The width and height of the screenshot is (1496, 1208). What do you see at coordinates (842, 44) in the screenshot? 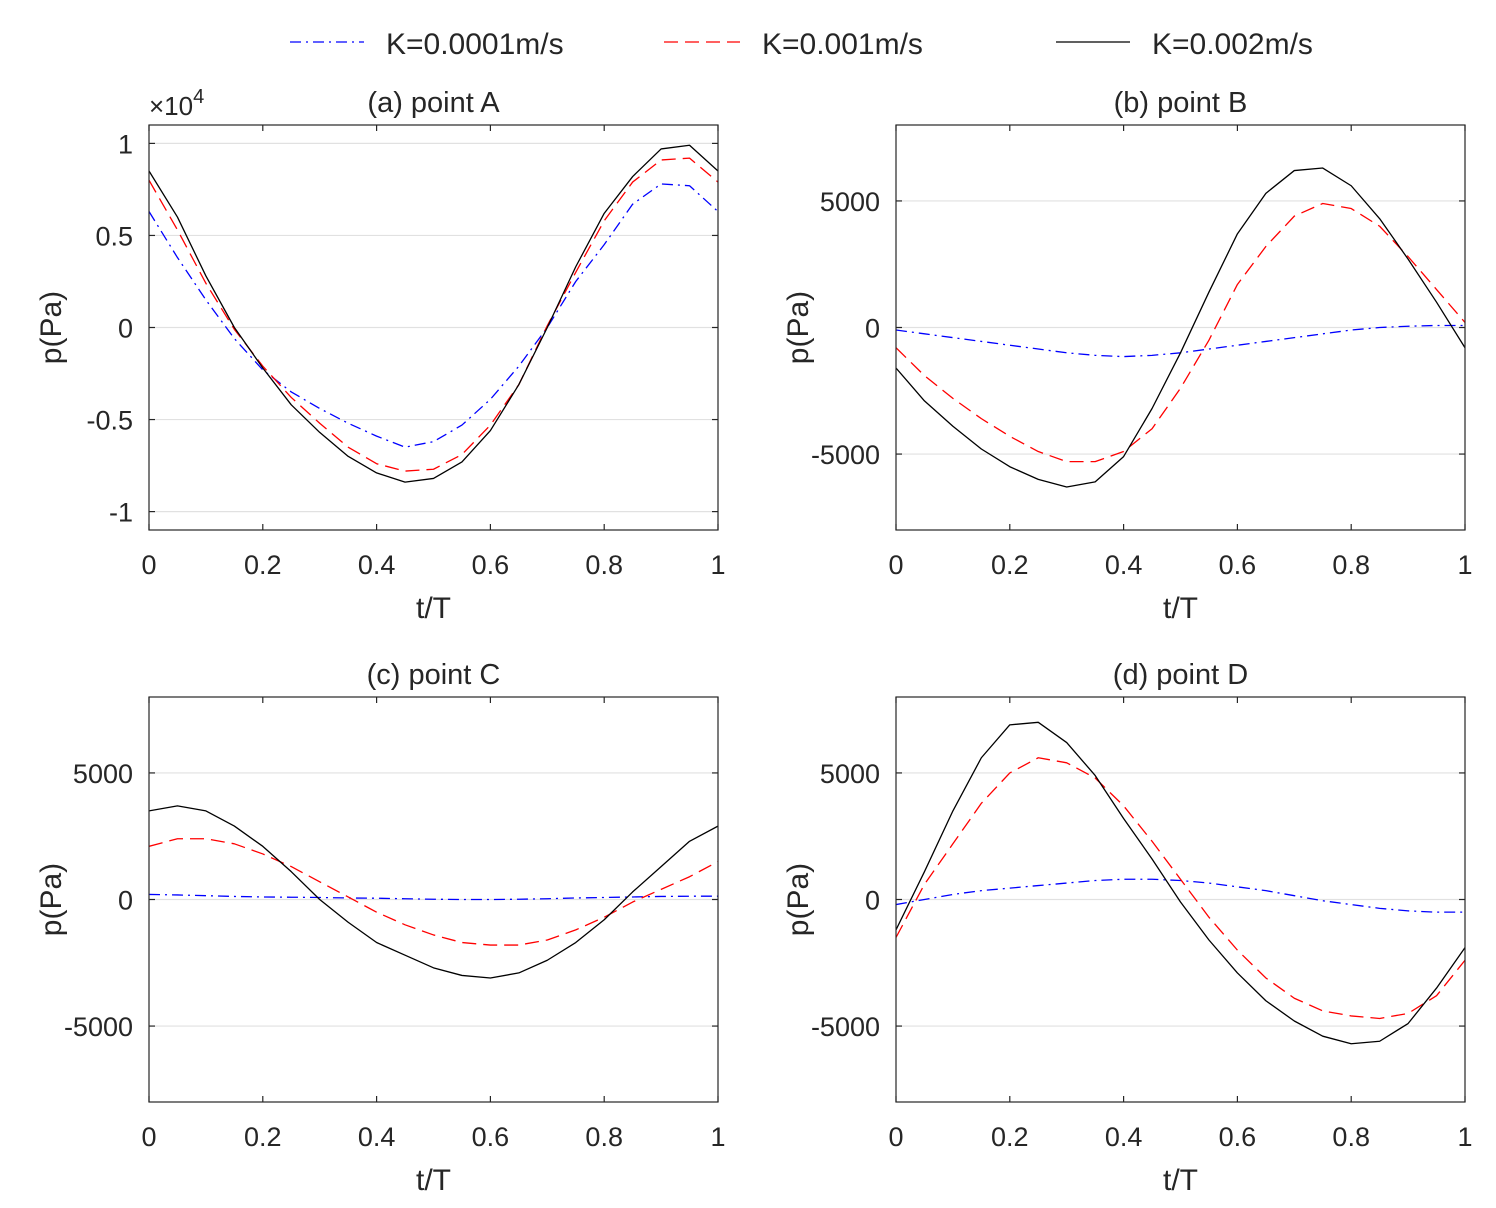
I see `legend-label-2: K=0.001m/s` at bounding box center [842, 44].